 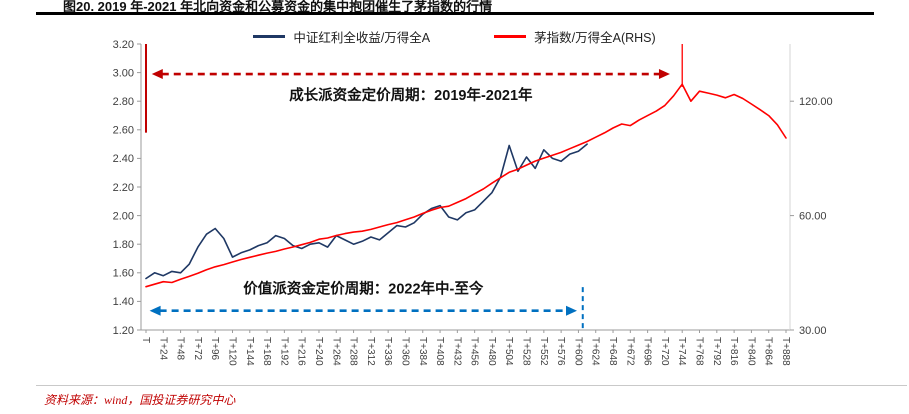 I want to click on x-axis-label: T+552, so click(x=543, y=351).